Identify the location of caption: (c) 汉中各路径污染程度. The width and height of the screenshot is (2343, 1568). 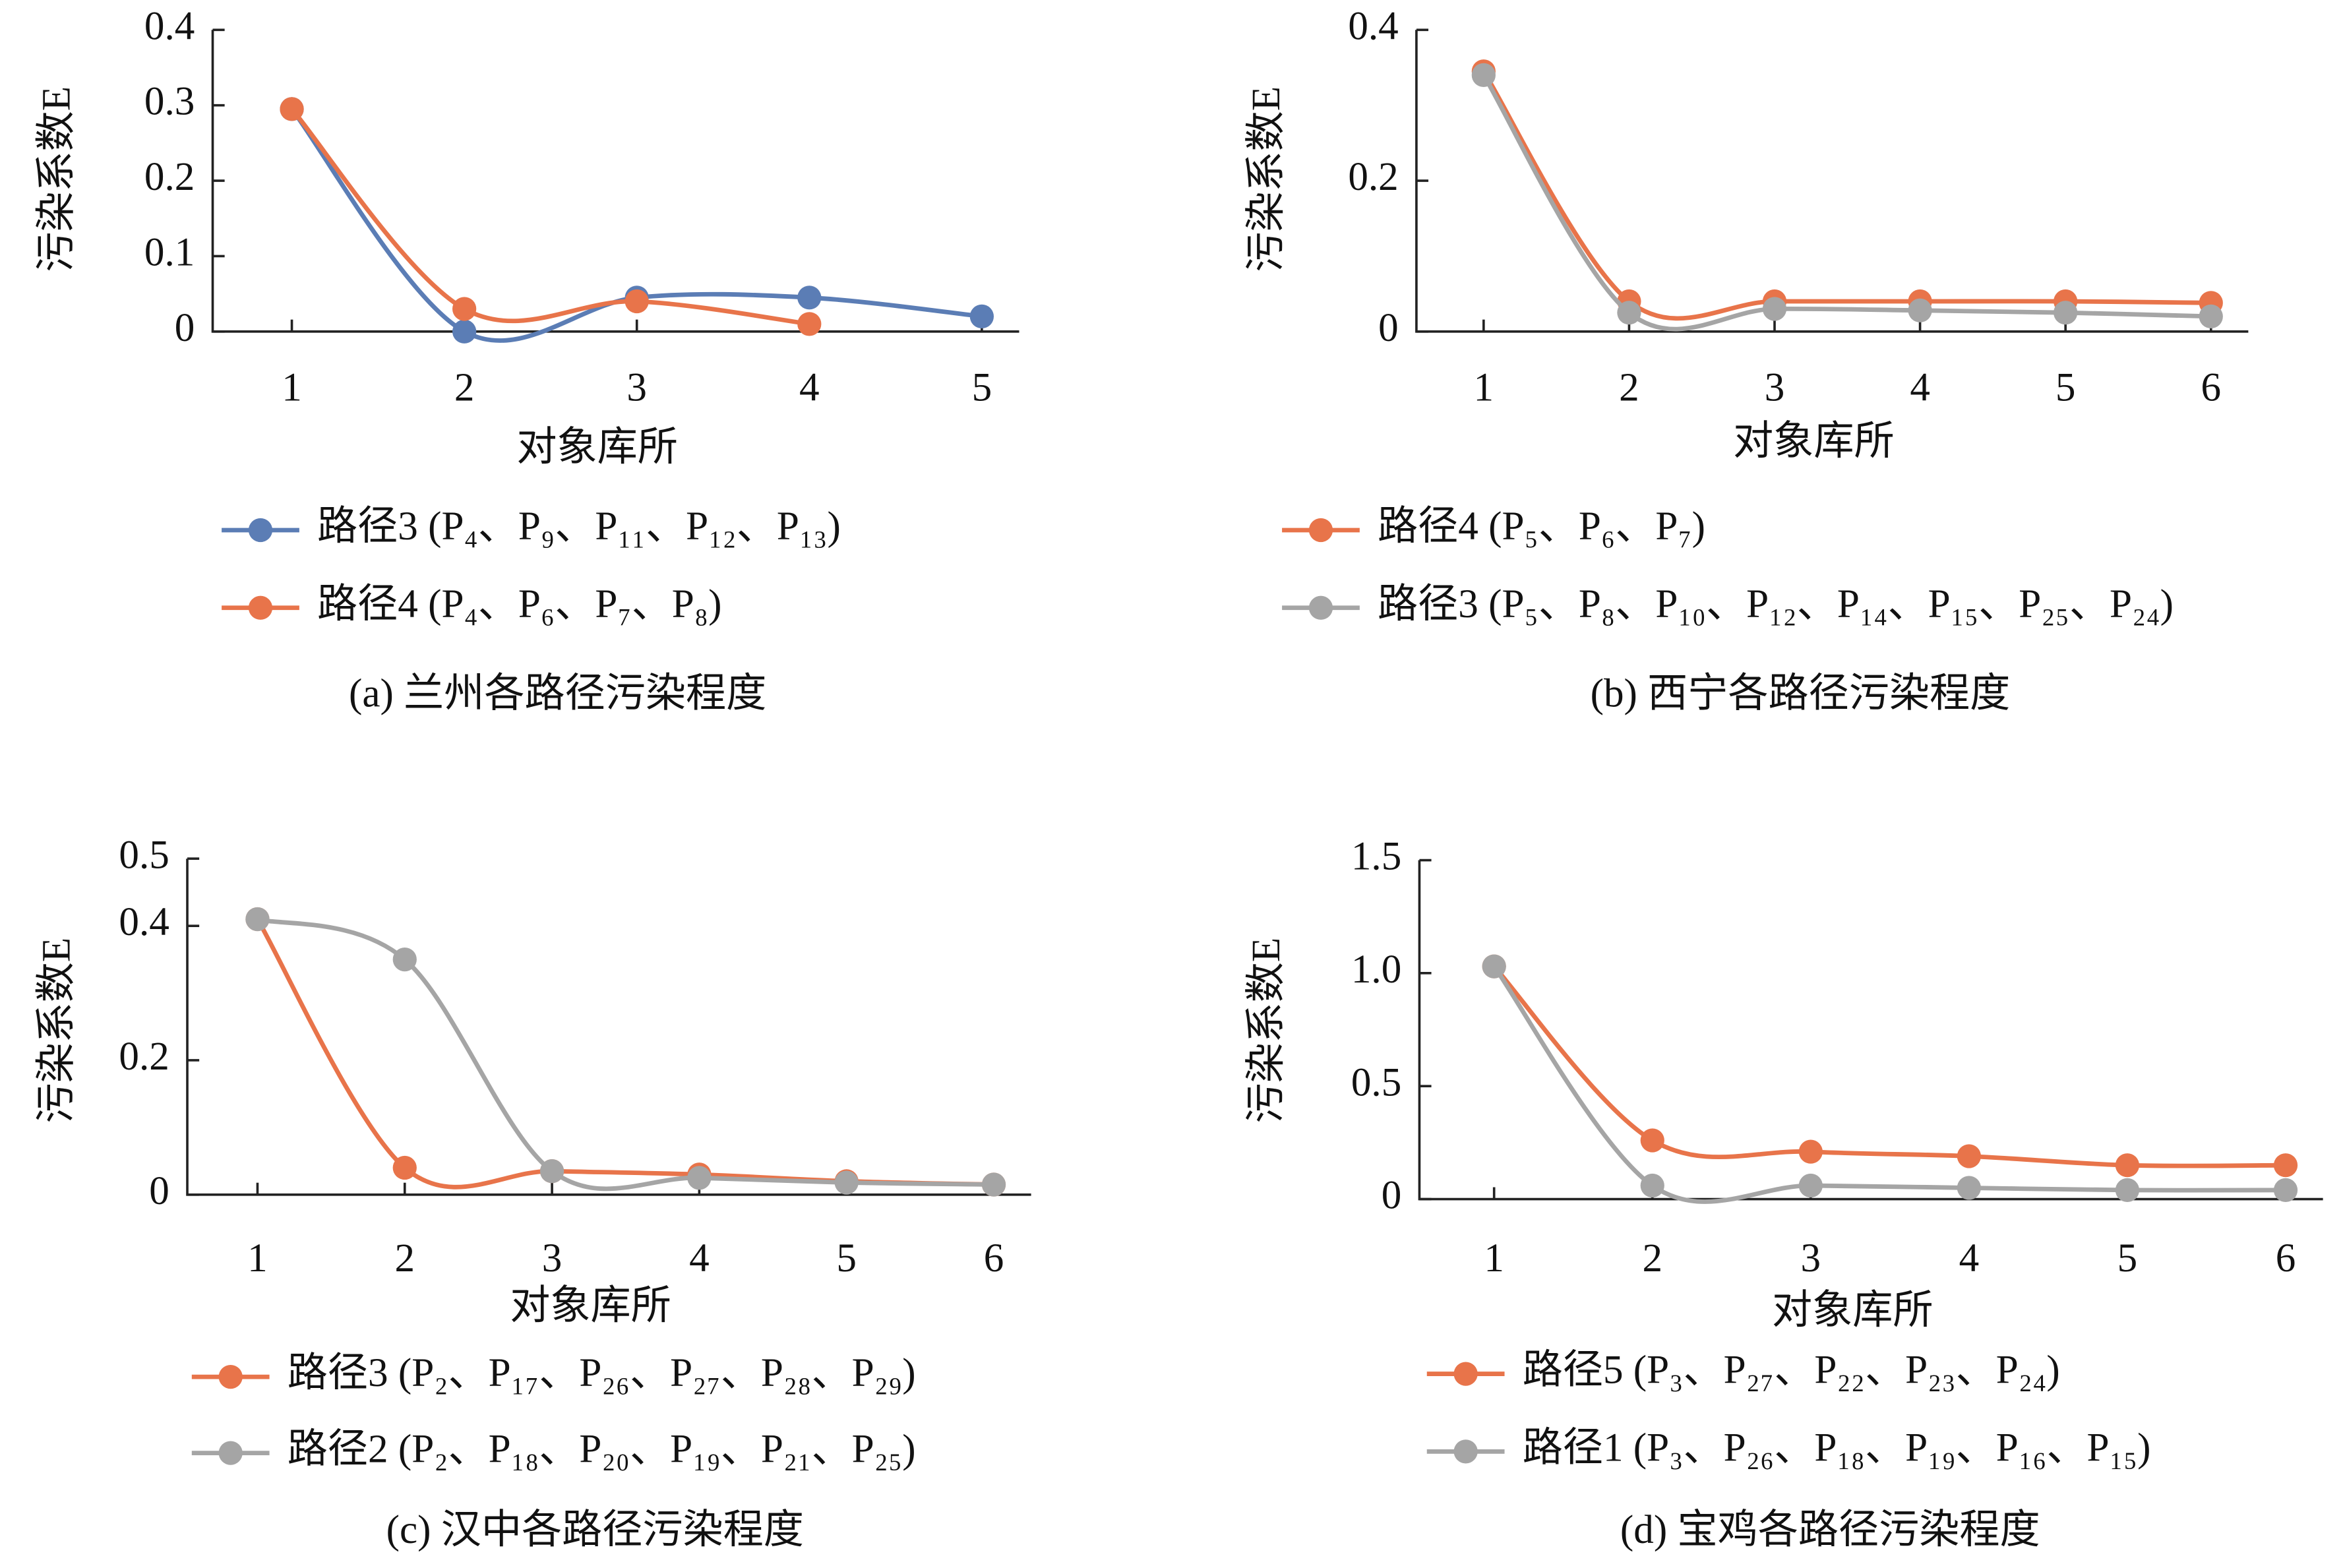
(595, 1530).